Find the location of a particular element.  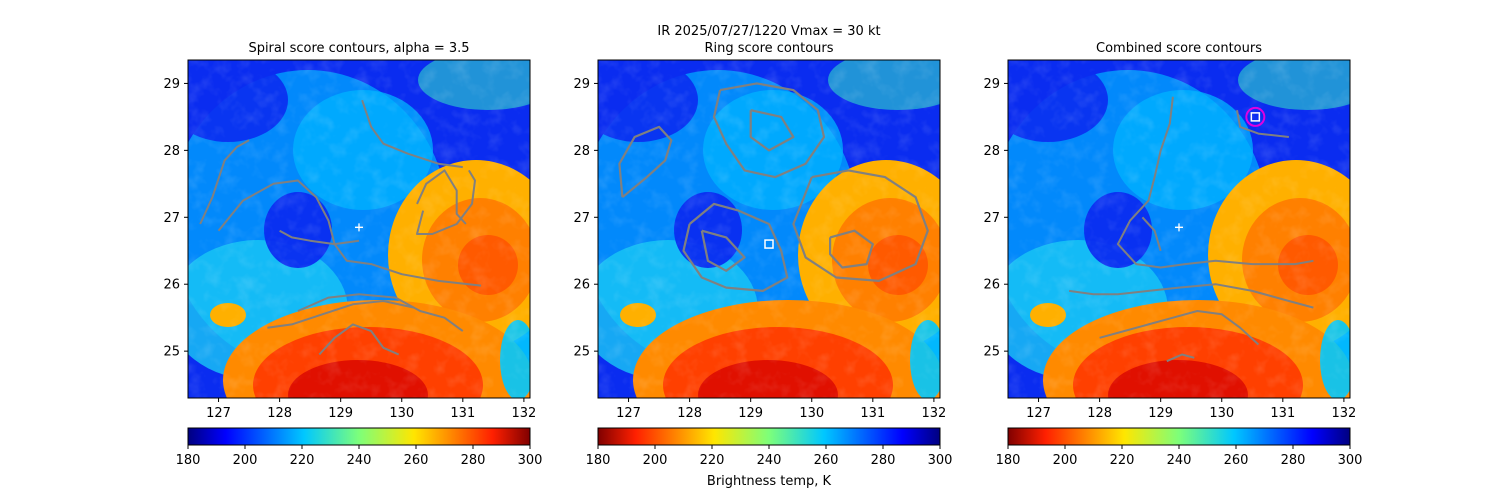

colorbar-label: Brightness temp, K is located at coordinates (769, 481).